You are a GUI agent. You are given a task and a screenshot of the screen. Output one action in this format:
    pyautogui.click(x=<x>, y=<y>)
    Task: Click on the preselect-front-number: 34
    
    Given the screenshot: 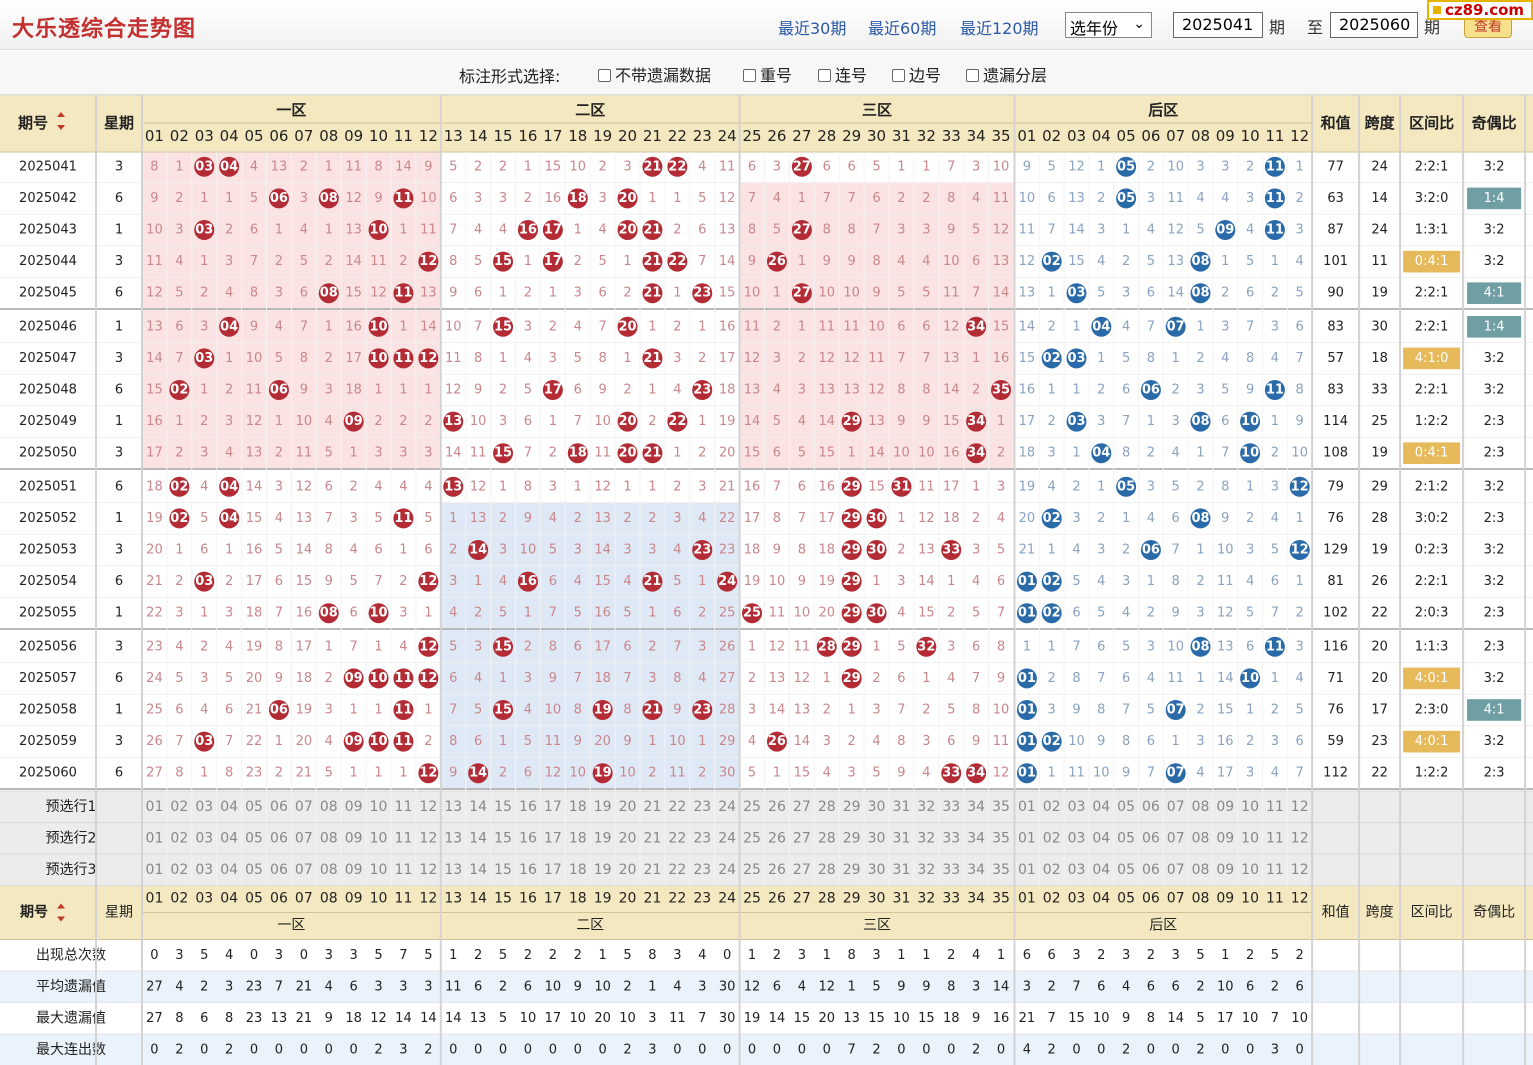 What is the action you would take?
    pyautogui.click(x=976, y=807)
    